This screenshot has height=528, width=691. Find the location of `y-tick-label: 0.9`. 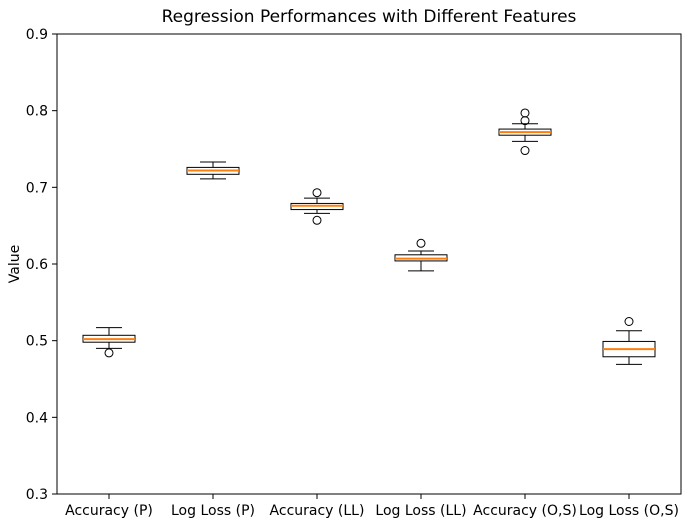

y-tick-label: 0.9 is located at coordinates (37, 35).